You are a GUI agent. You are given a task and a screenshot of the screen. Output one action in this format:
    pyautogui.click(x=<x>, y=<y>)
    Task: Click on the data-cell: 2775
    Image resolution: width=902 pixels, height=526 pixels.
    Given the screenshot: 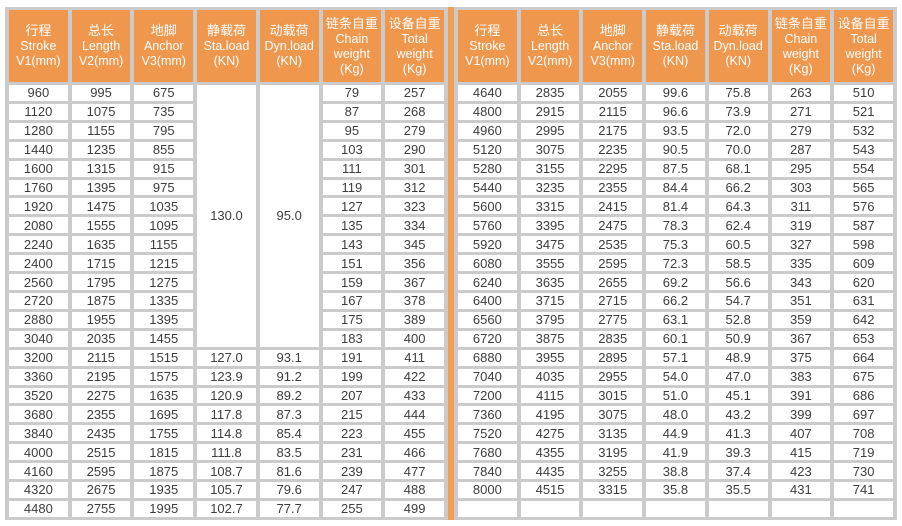 What is the action you would take?
    pyautogui.click(x=613, y=319)
    